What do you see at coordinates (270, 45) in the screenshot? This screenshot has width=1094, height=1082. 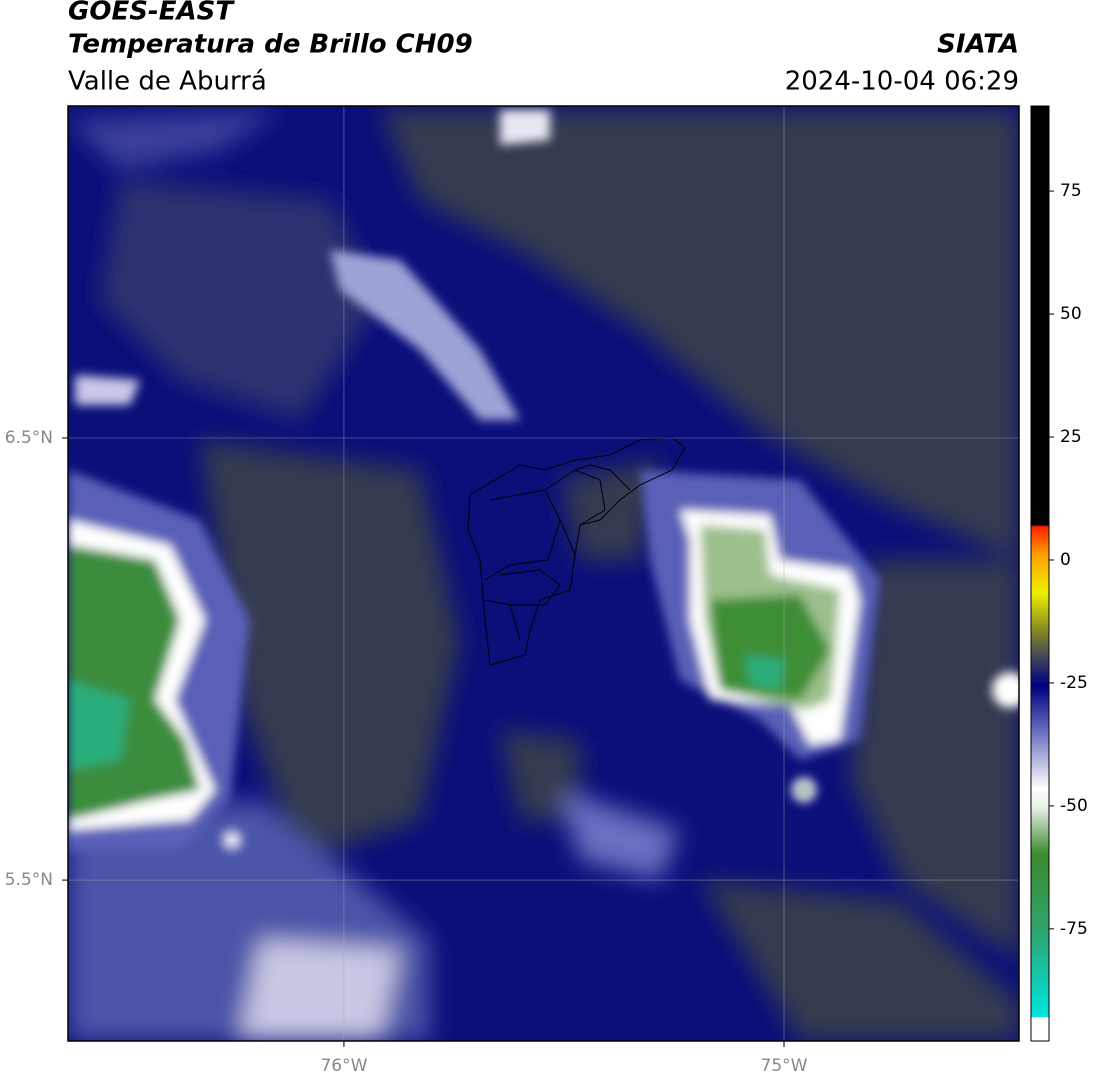 I see `subtitle: Temperatura de Brillo CH09` at bounding box center [270, 45].